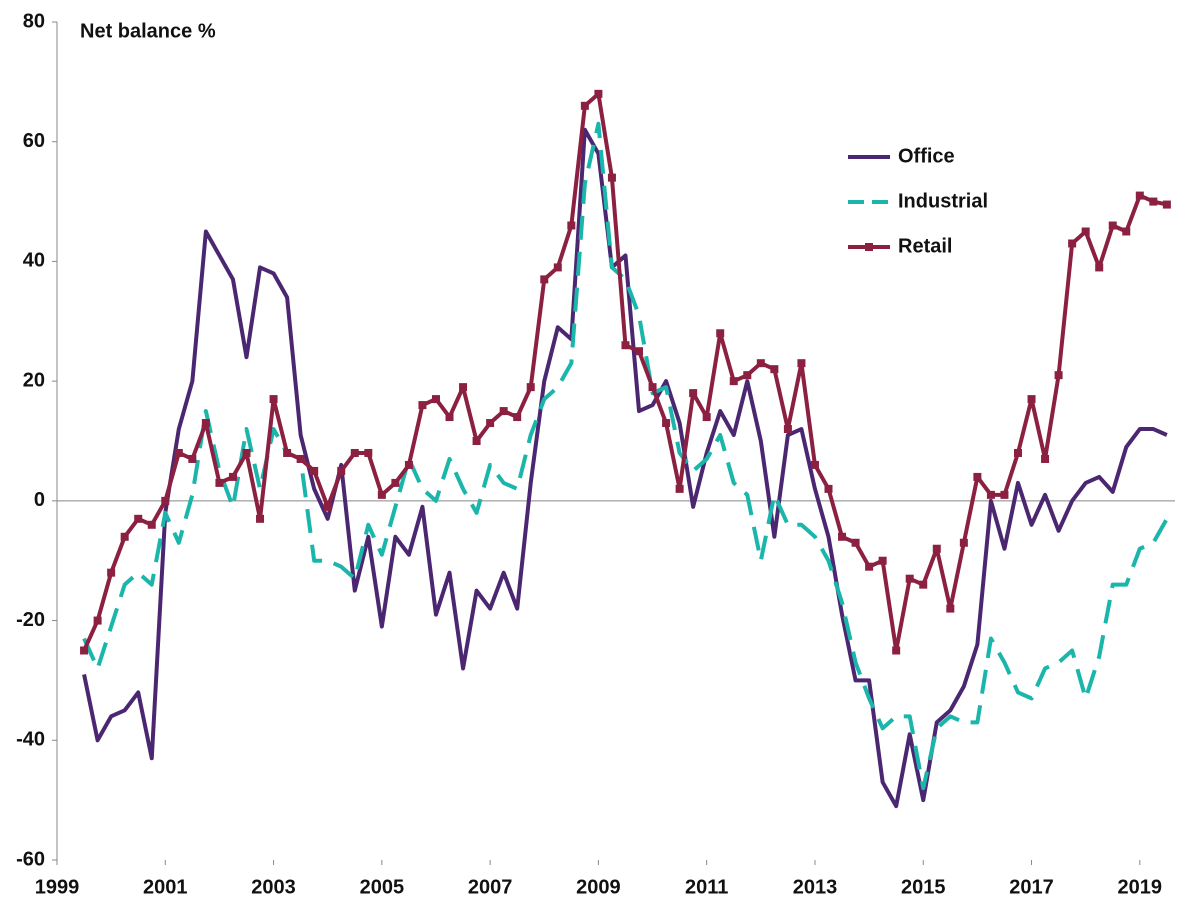  Describe the element at coordinates (815, 887) in the screenshot. I see `x-tick-label: 2013` at that location.